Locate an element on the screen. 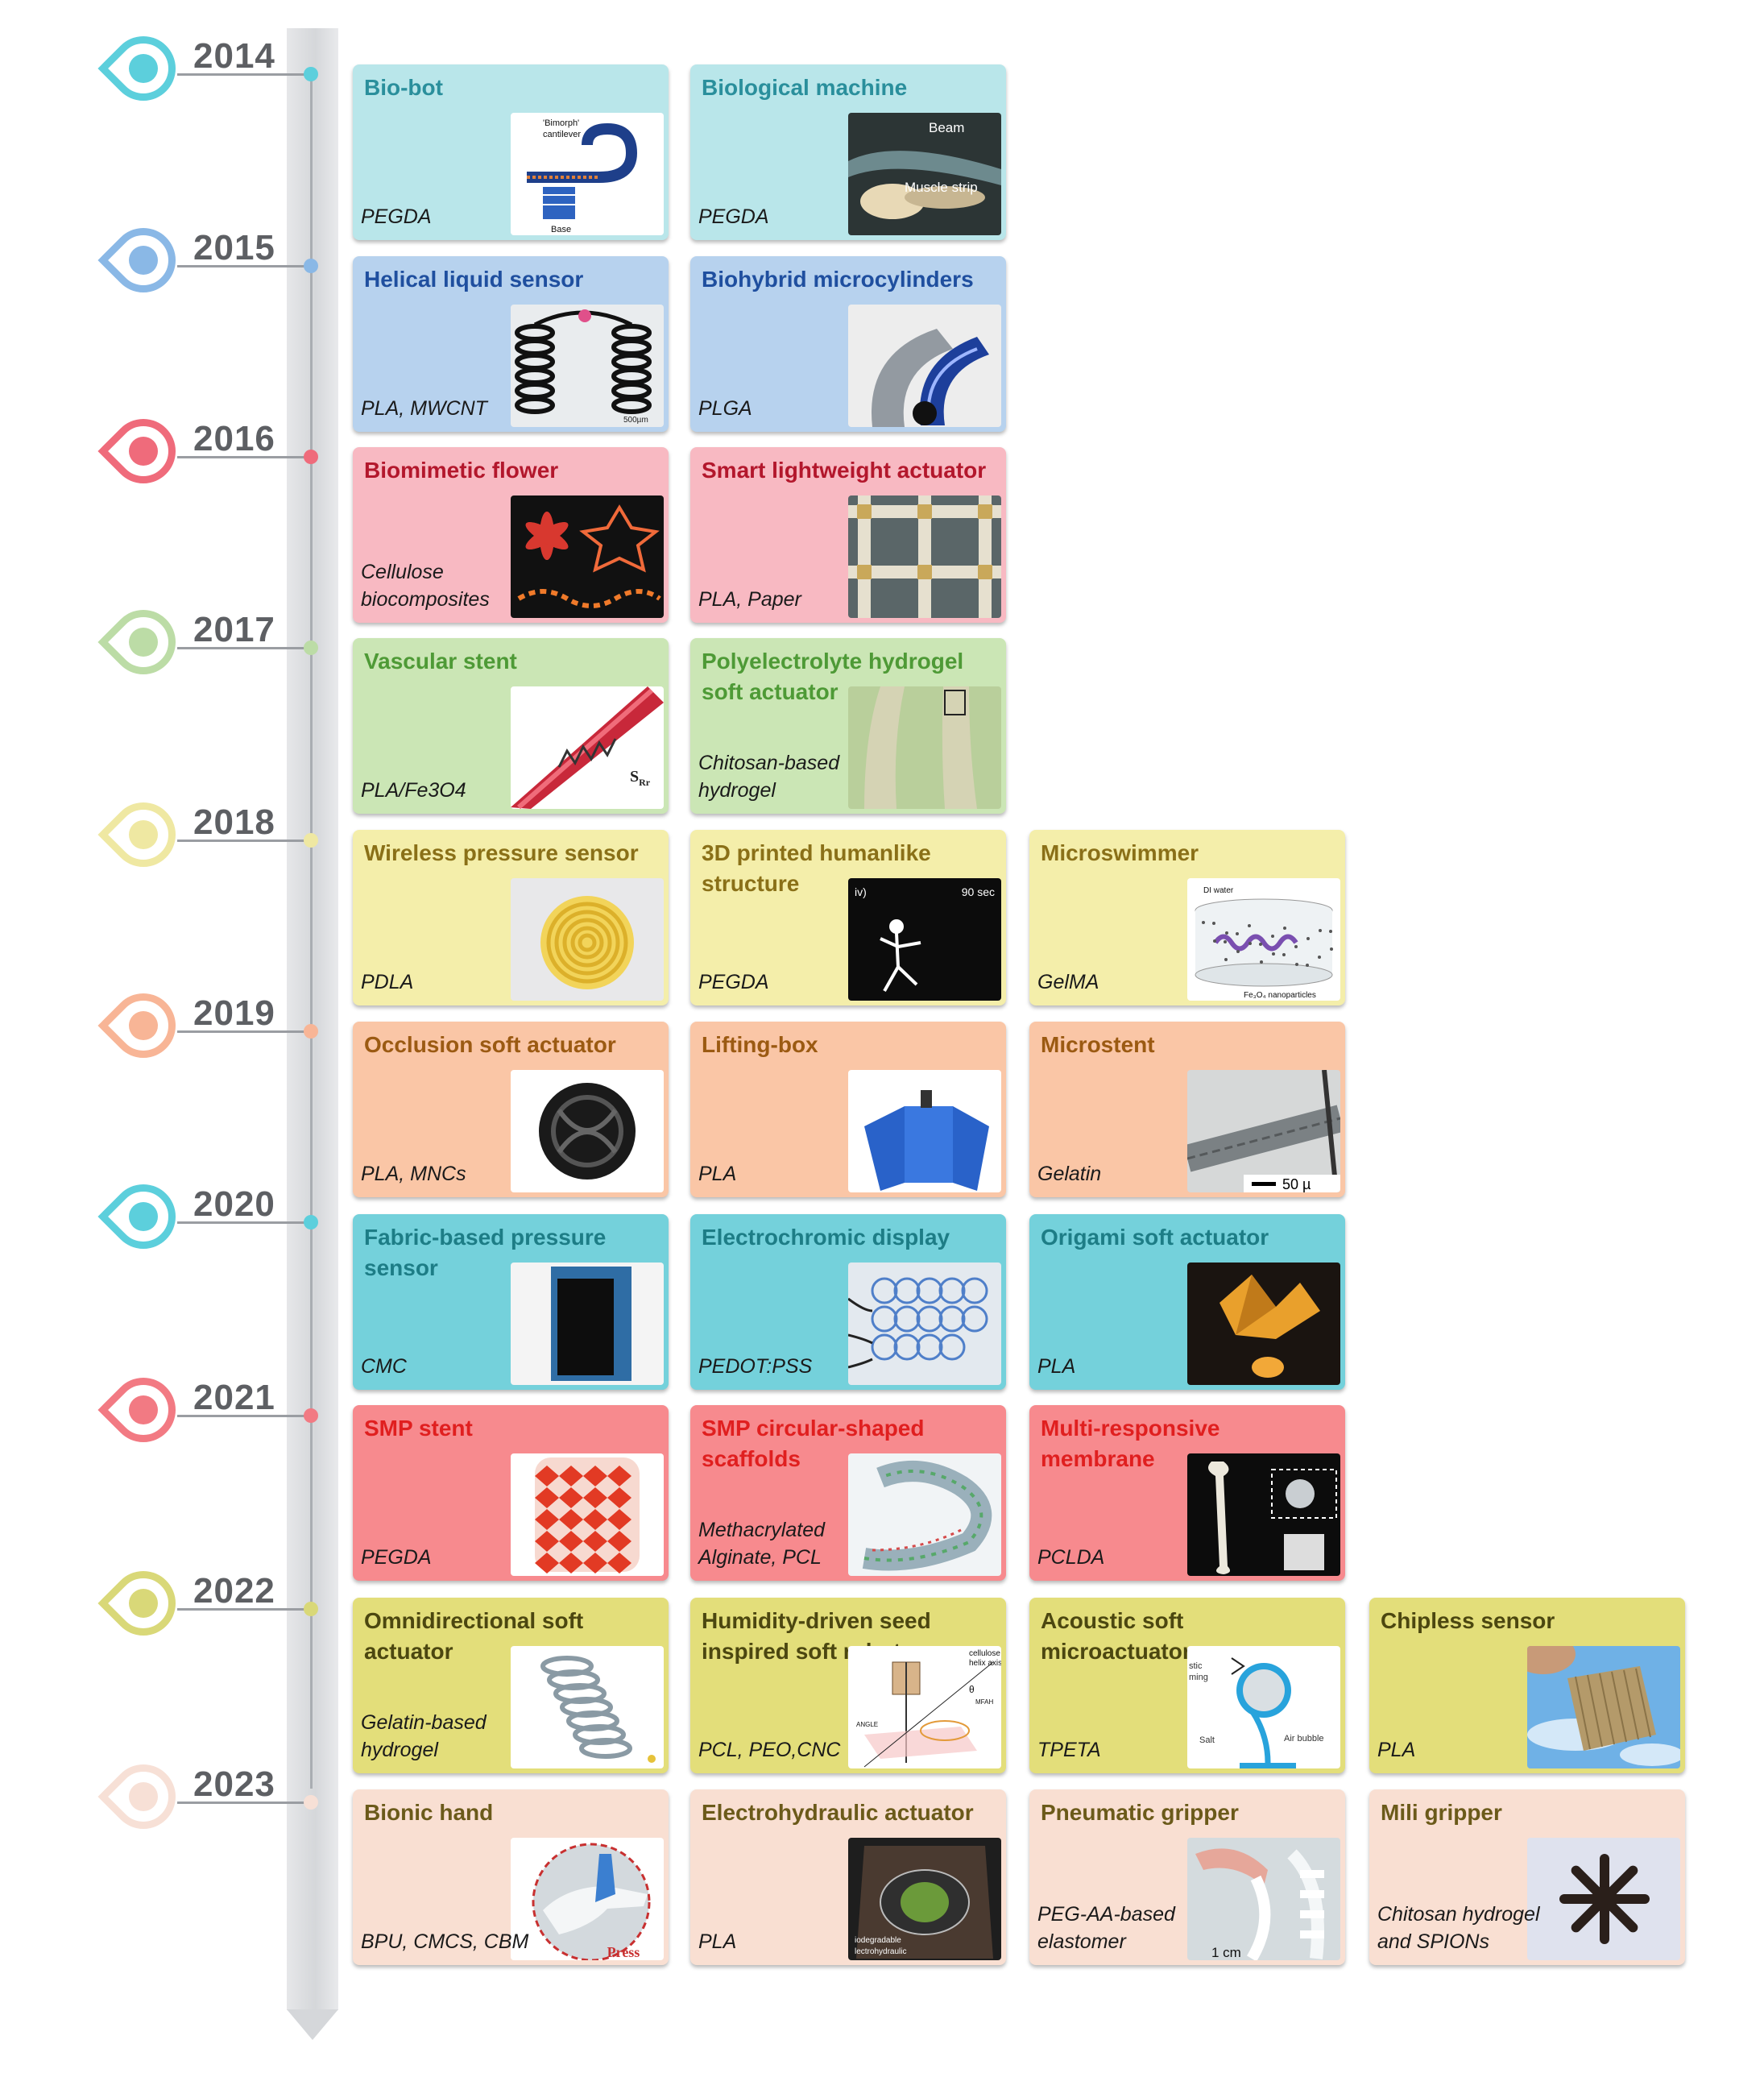  svg-text: Fe₃O₄ nanoparticles is located at coordinates (1280, 996).